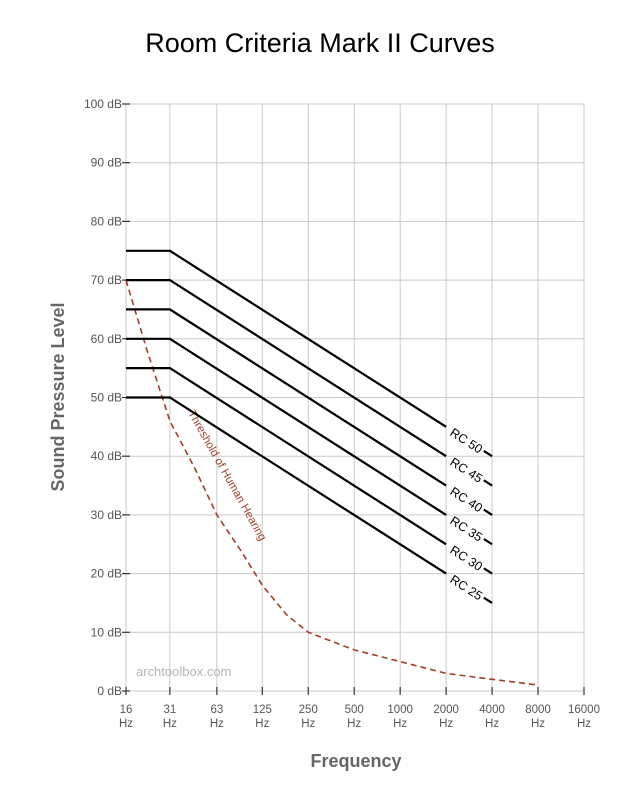 The height and width of the screenshot is (800, 640). Describe the element at coordinates (354, 710) in the screenshot. I see `x-tick-label: 500` at that location.